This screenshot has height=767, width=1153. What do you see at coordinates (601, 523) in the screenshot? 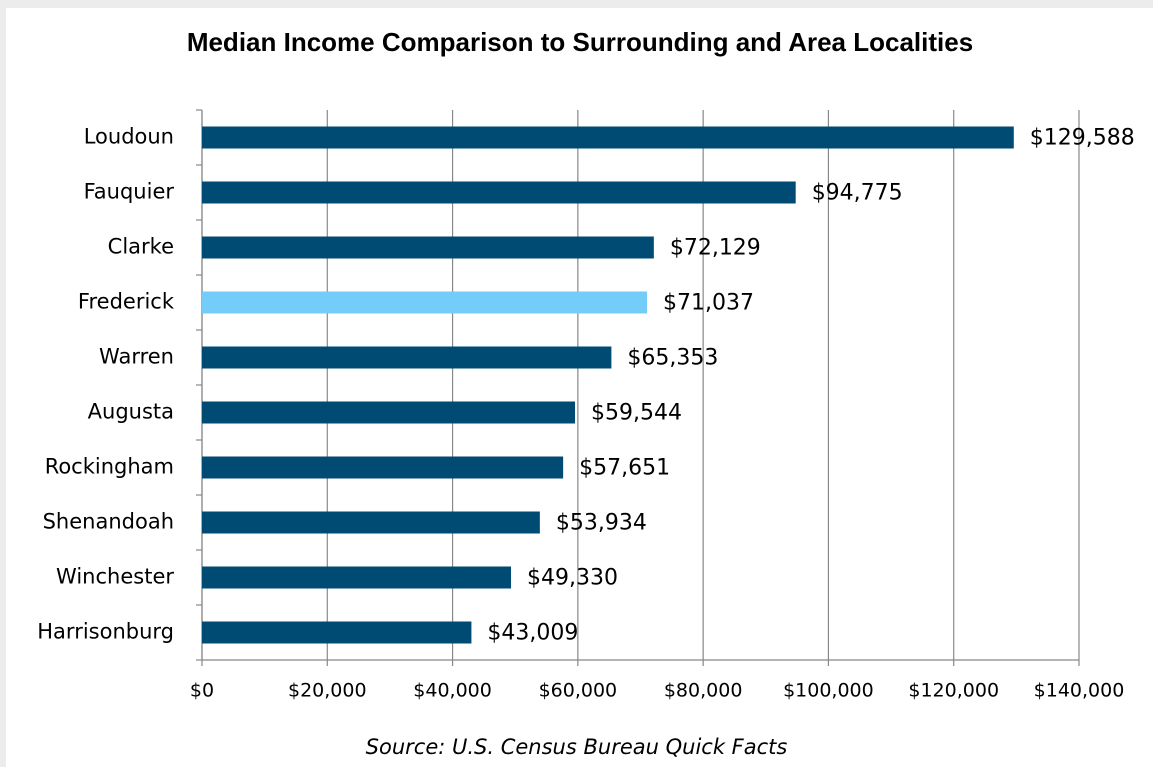
I see `data-label: $53,934` at bounding box center [601, 523].